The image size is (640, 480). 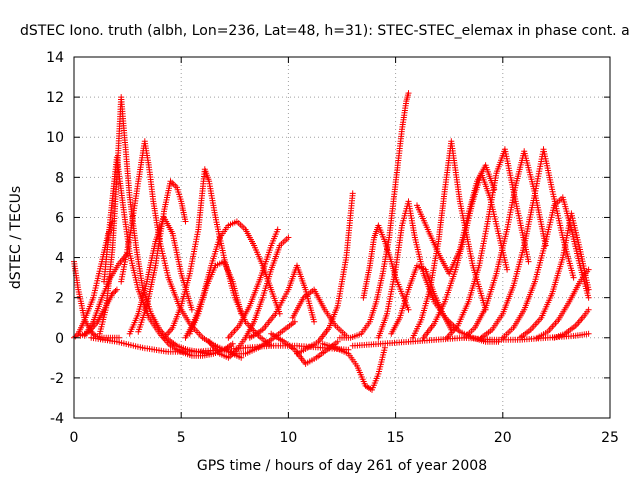 I want to click on y-tick-label: -2, so click(x=57, y=379).